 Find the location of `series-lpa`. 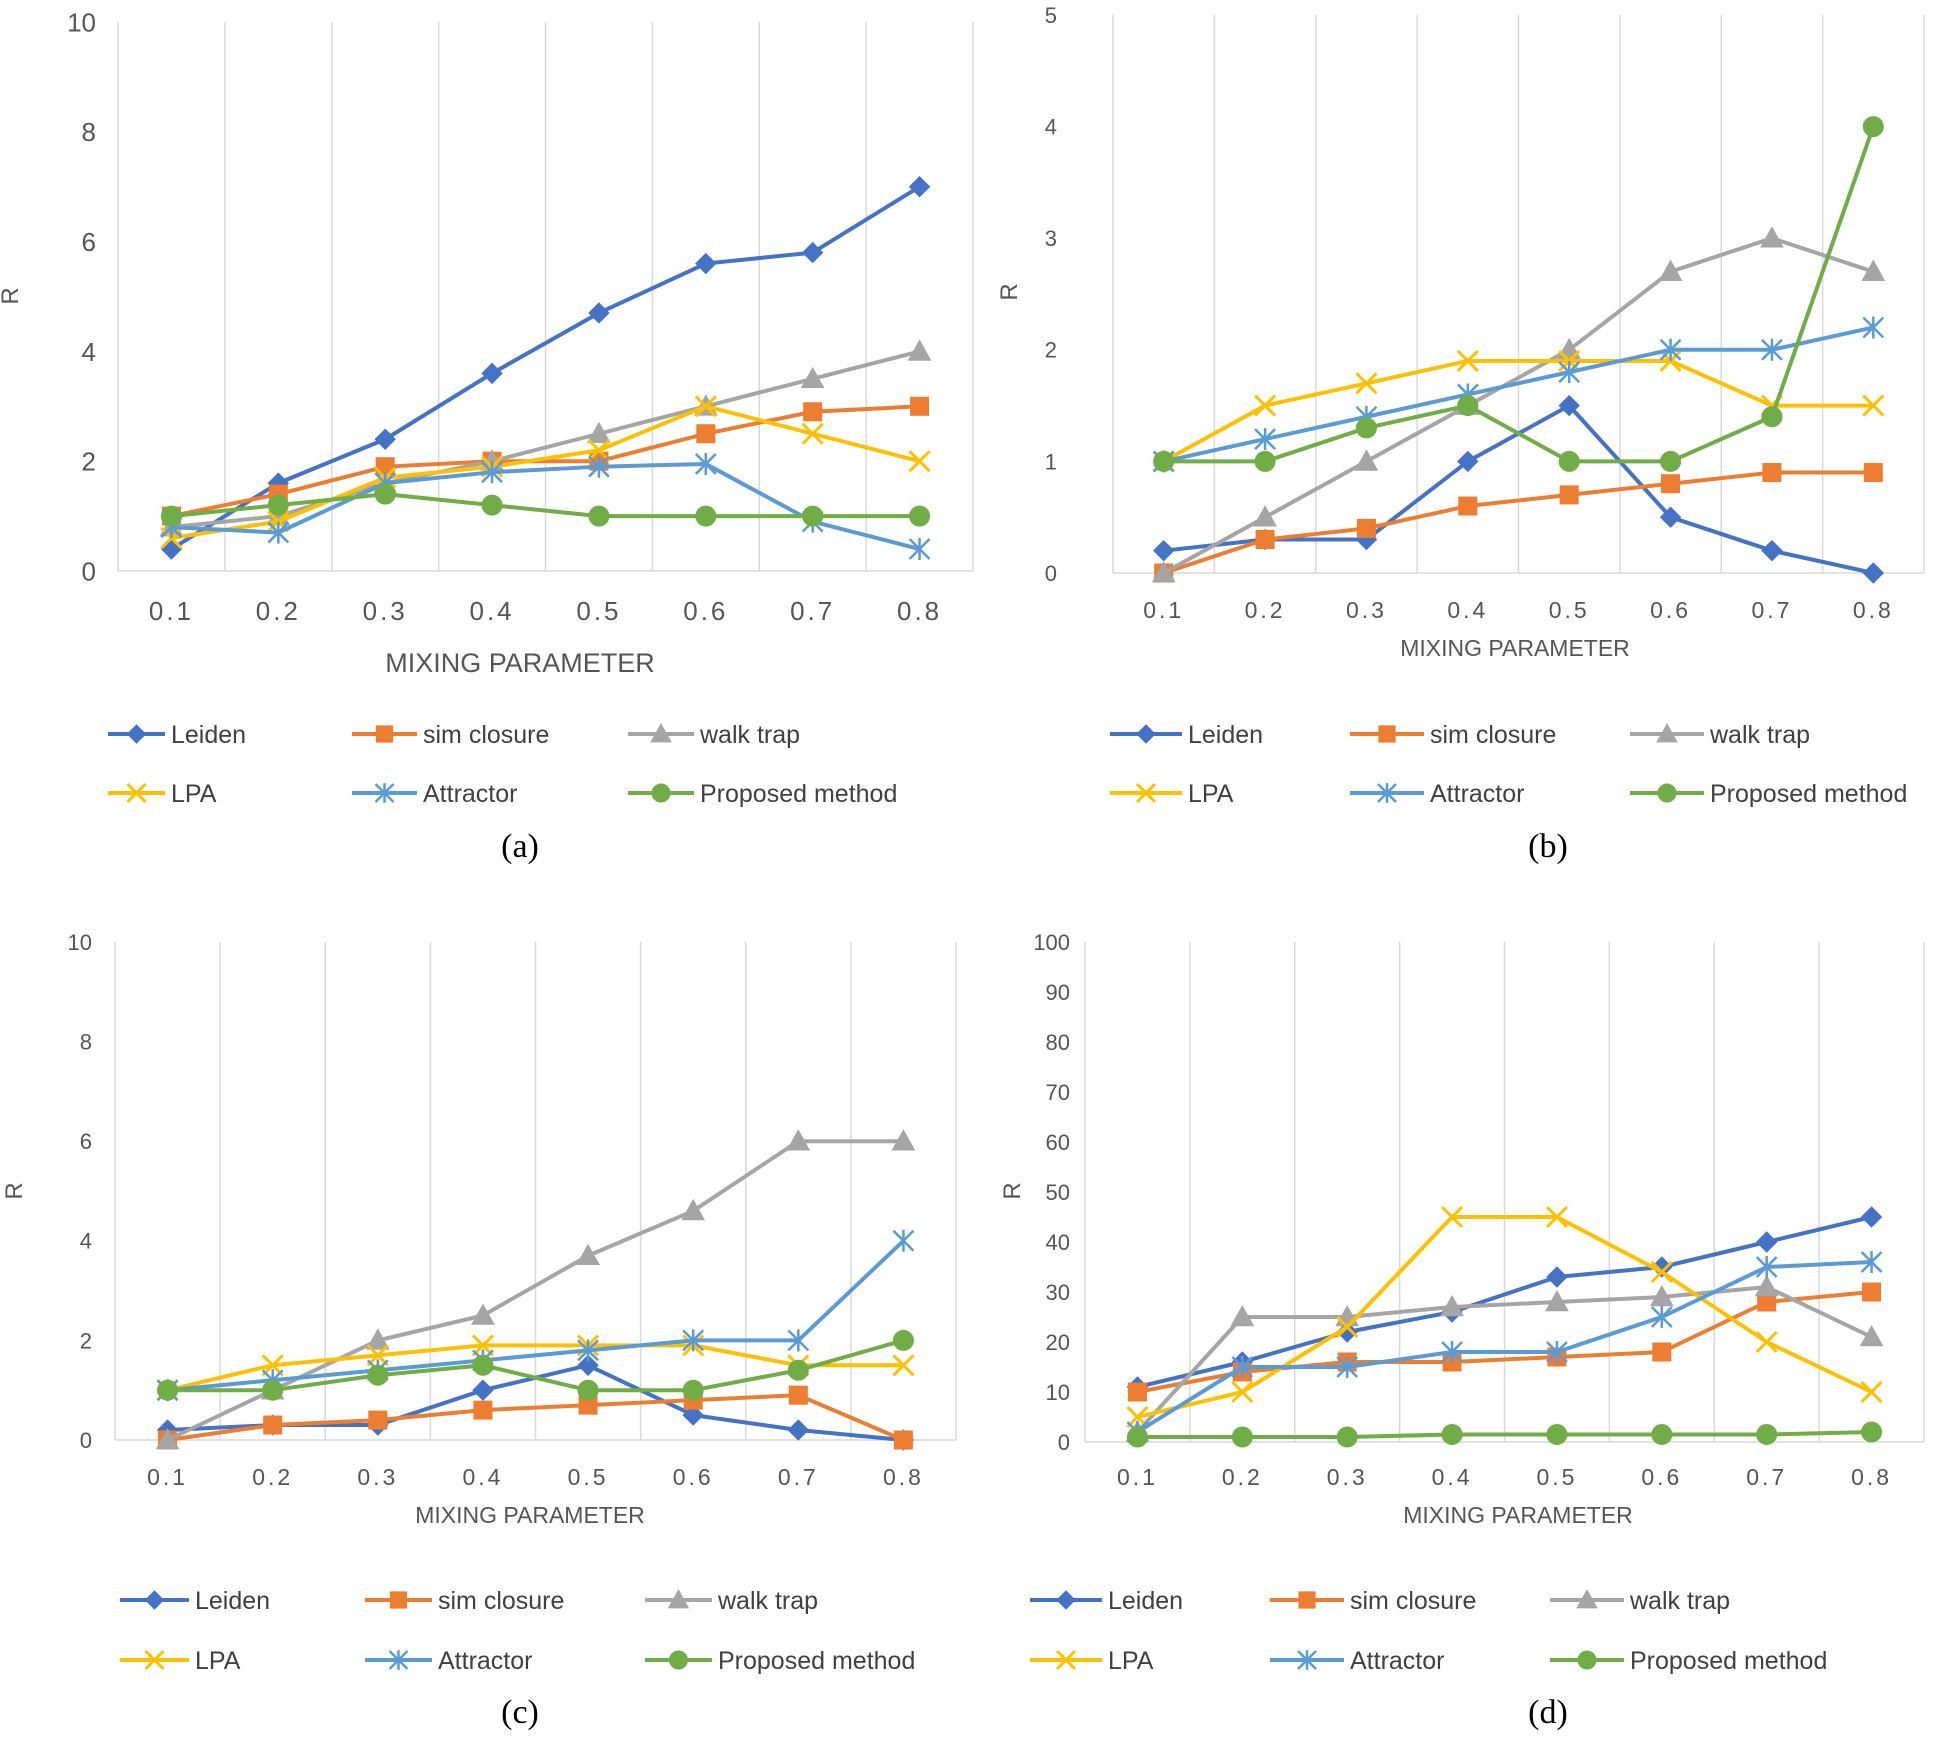

series-lpa is located at coordinates (1504, 1317).